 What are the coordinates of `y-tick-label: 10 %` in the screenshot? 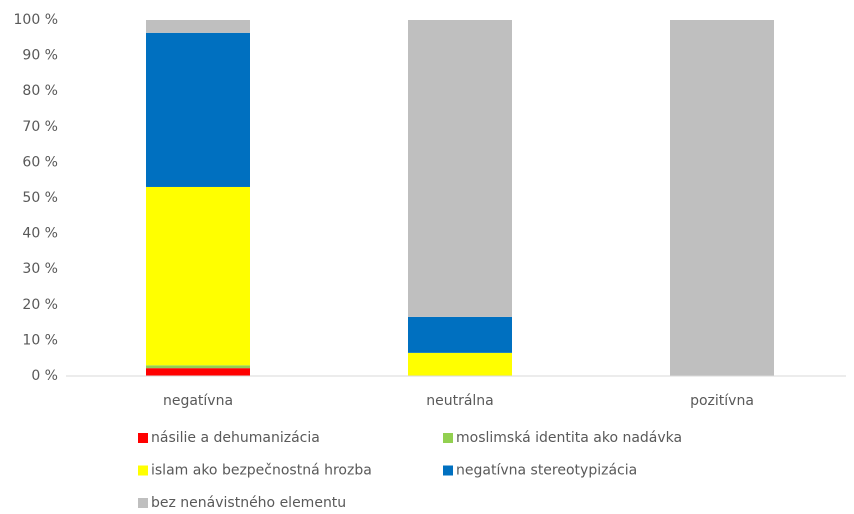 It's located at (40, 340).